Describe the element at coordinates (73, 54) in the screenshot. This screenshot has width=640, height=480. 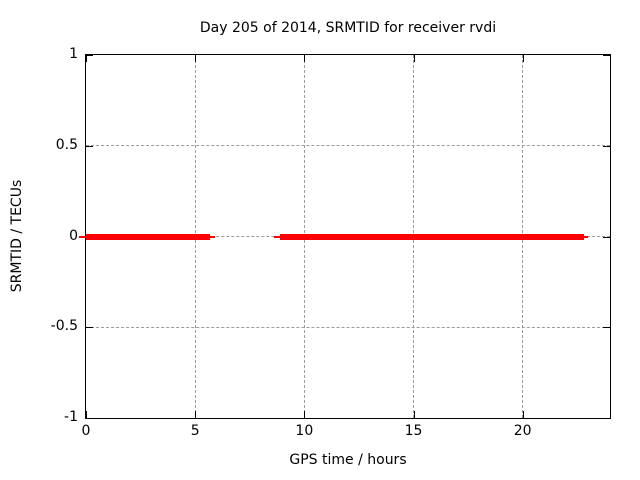
I see `y-tick-label: 1` at that location.